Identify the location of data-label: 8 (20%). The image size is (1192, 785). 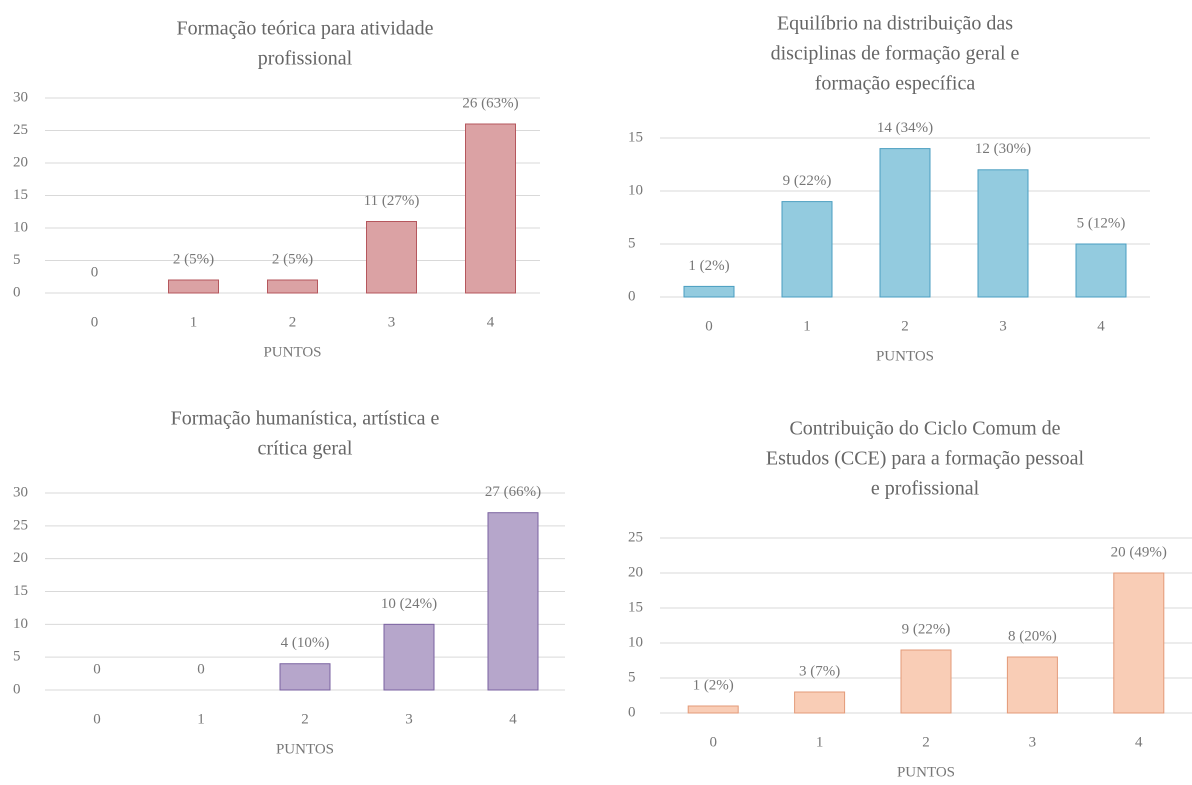
(1032, 636).